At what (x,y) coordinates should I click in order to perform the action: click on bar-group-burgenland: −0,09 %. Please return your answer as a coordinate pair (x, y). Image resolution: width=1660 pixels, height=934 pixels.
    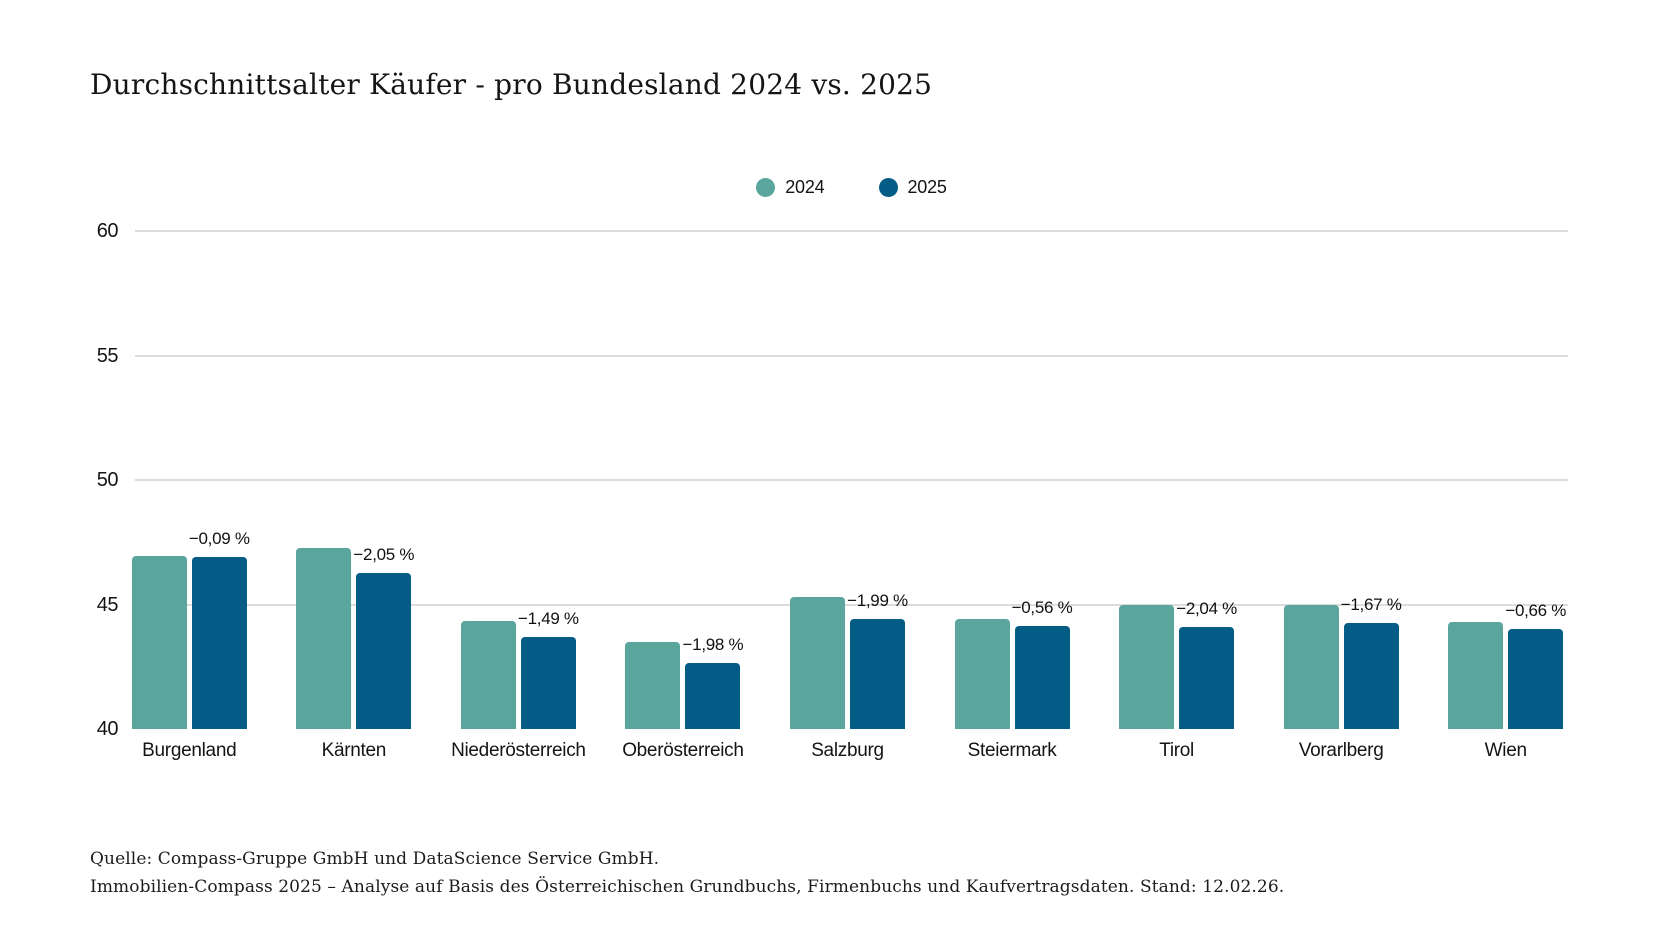
    Looking at the image, I should click on (189, 480).